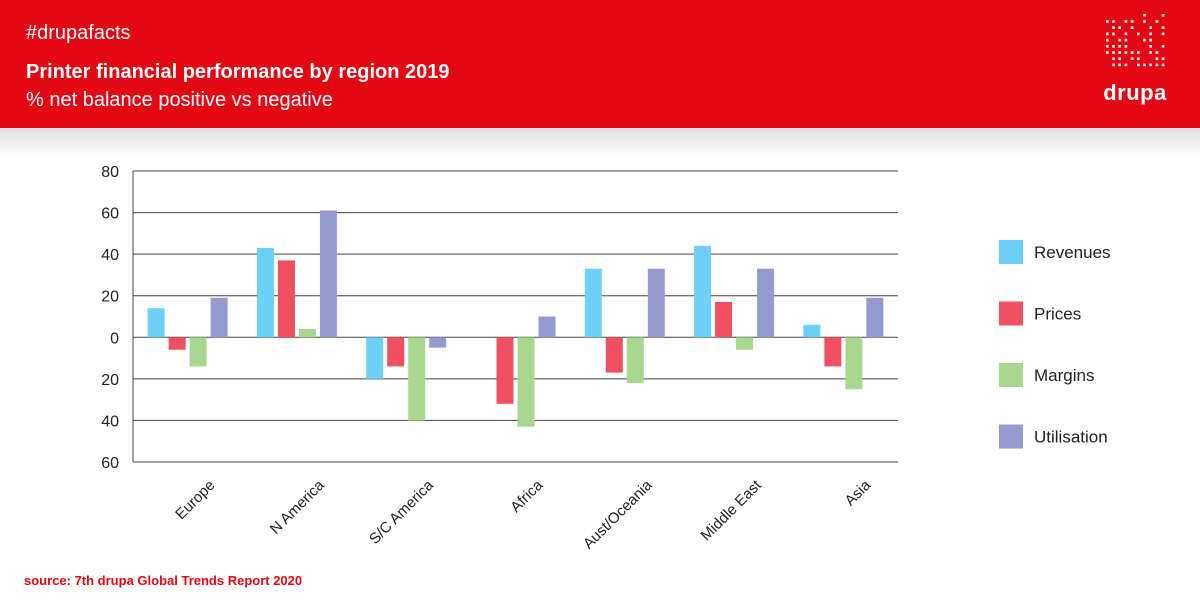 The image size is (1200, 600). I want to click on chart-subtitle: % net balance positive vs negative, so click(179, 100).